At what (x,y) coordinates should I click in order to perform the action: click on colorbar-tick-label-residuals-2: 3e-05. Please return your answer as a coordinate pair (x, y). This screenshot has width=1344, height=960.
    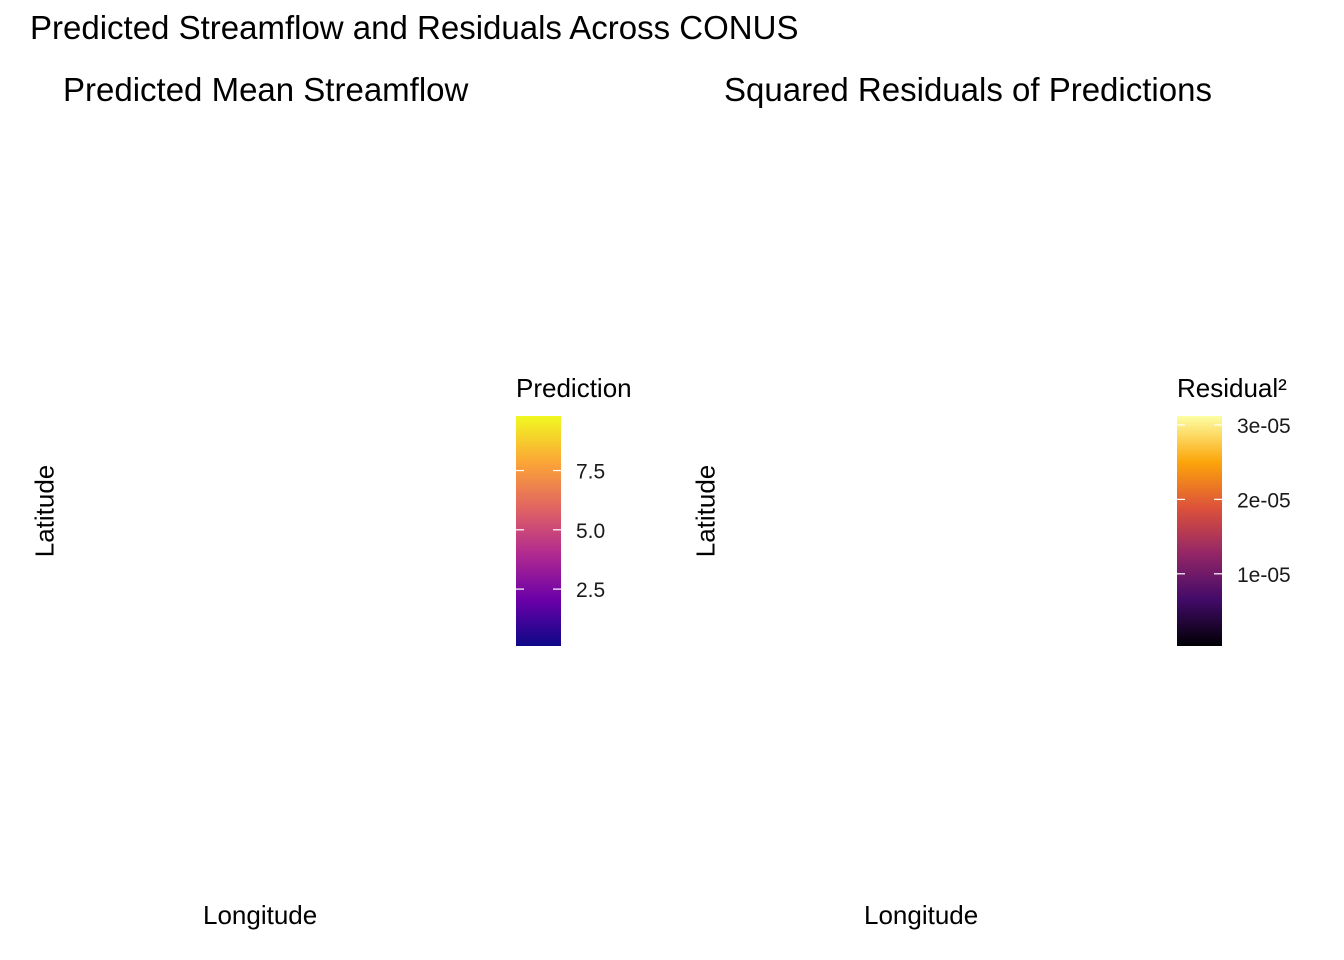
    Looking at the image, I should click on (1264, 426).